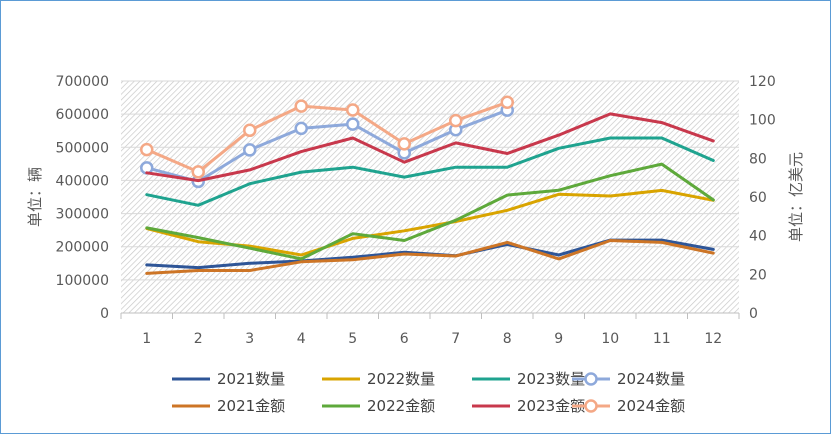 The image size is (833, 436). Describe the element at coordinates (753, 314) in the screenshot. I see `y-right-tick-label: 0` at that location.